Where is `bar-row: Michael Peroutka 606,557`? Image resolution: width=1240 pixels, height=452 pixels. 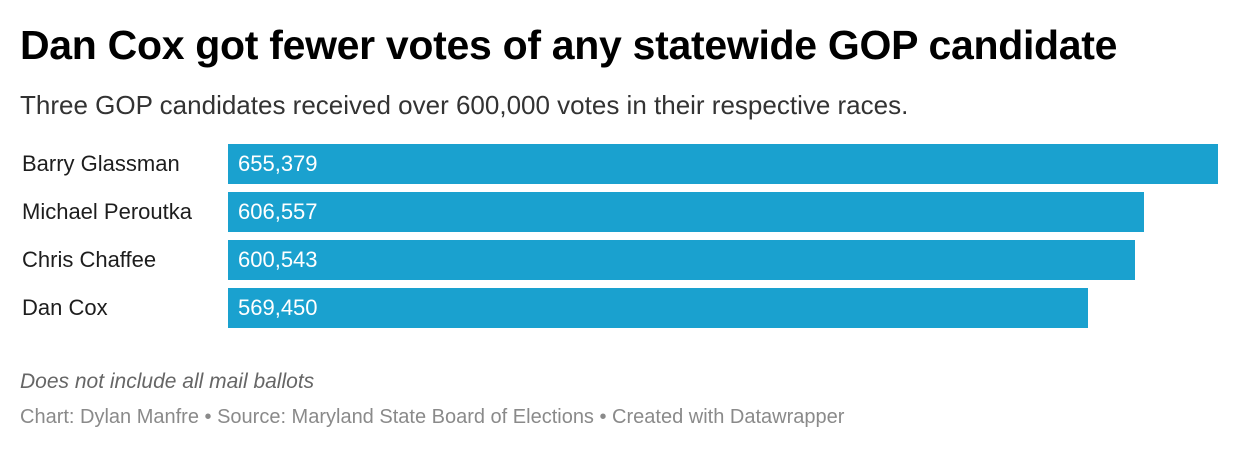
bar-row: Michael Peroutka 606,557 is located at coordinates (620, 212).